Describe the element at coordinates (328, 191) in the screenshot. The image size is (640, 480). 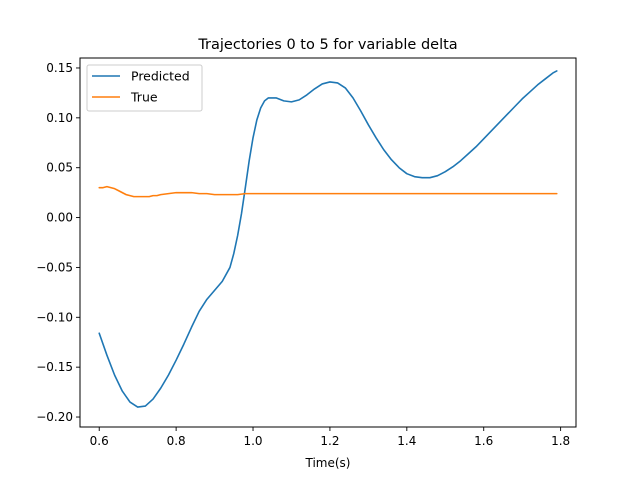
I see `series-line-true` at that location.